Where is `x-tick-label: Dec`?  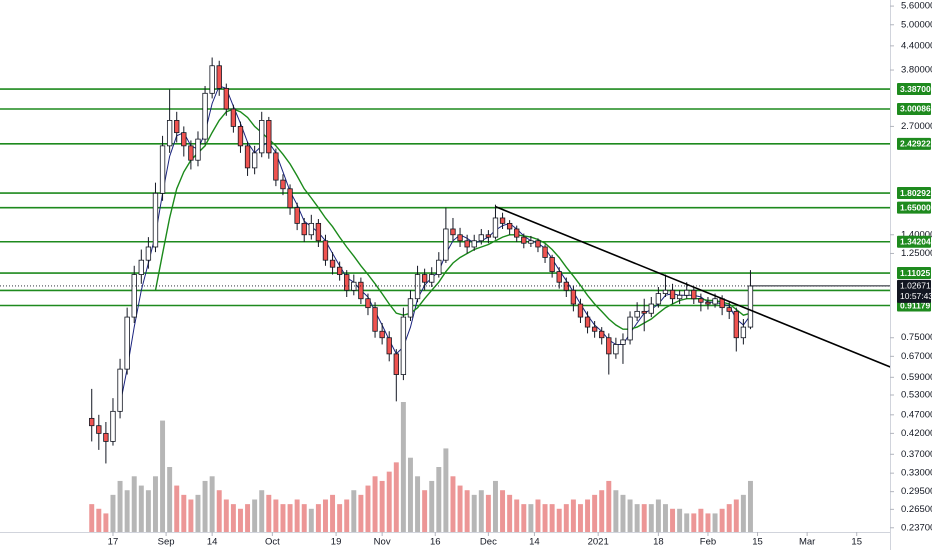
x-tick-label: Dec is located at coordinates (488, 542).